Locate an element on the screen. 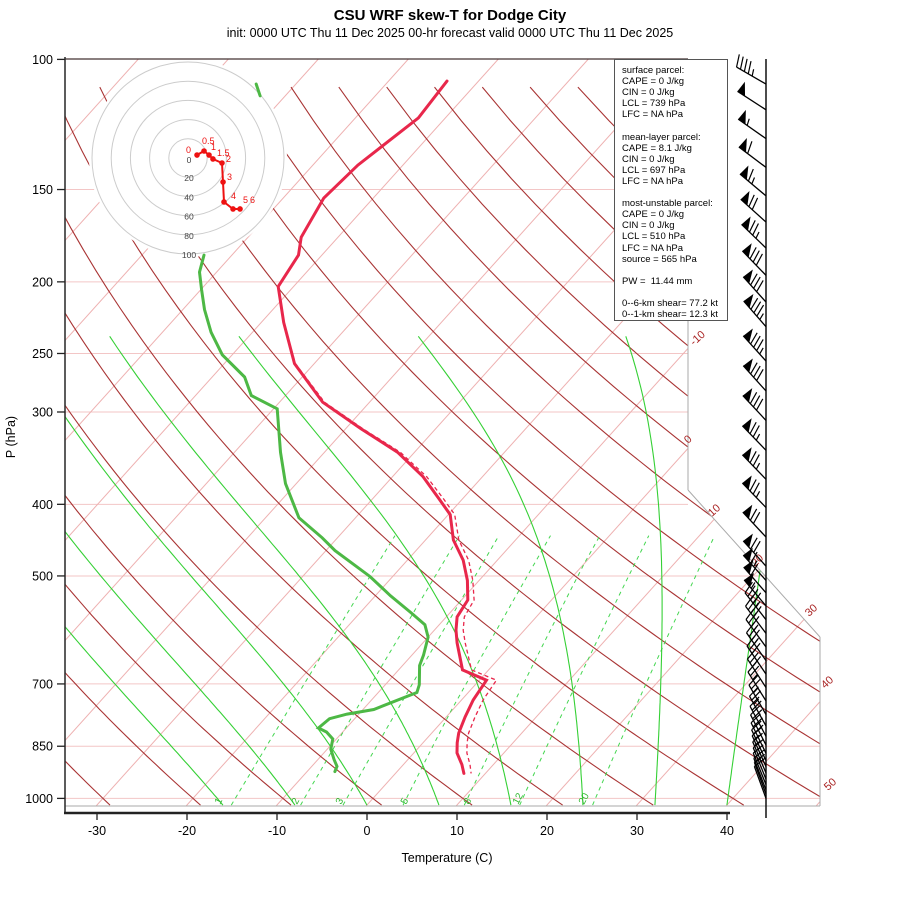 The height and width of the screenshot is (900, 900). svg-text: 80 is located at coordinates (189, 236).